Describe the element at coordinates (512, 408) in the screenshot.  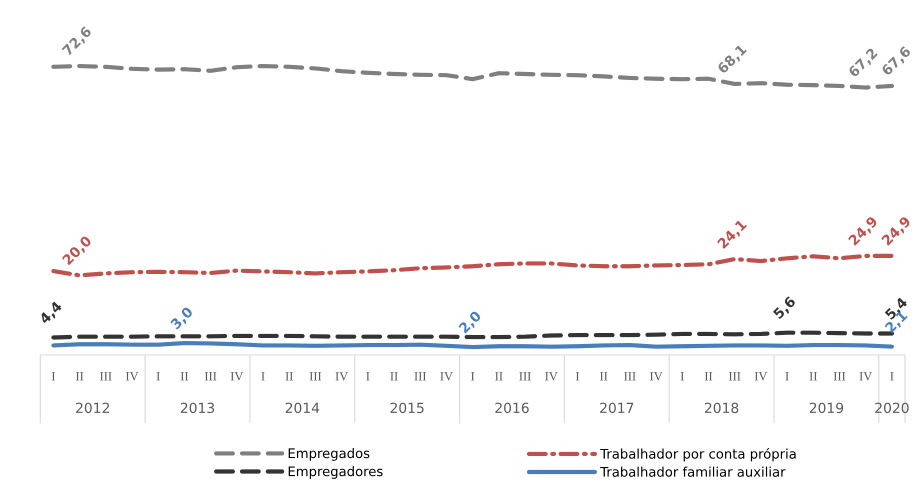
I see `text: 2016` at that location.